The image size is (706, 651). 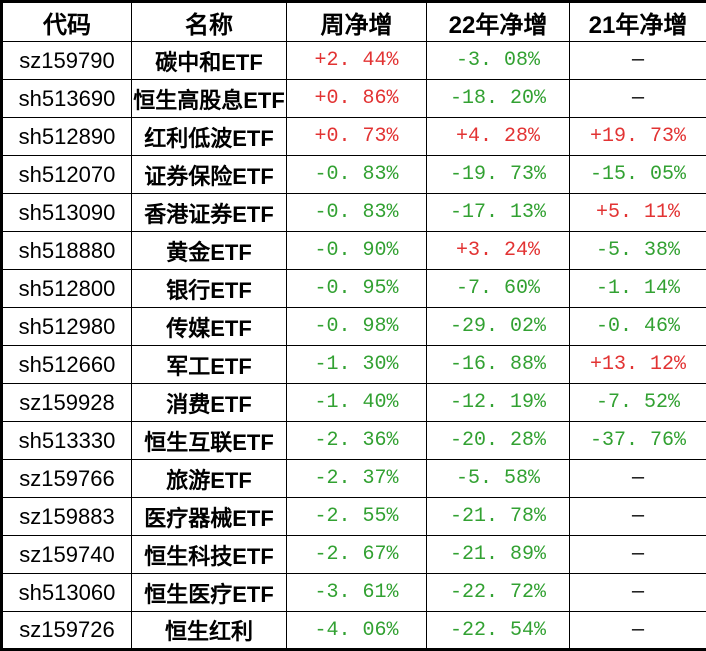 What do you see at coordinates (67, 99) in the screenshot?
I see `code-cell: sh513690` at bounding box center [67, 99].